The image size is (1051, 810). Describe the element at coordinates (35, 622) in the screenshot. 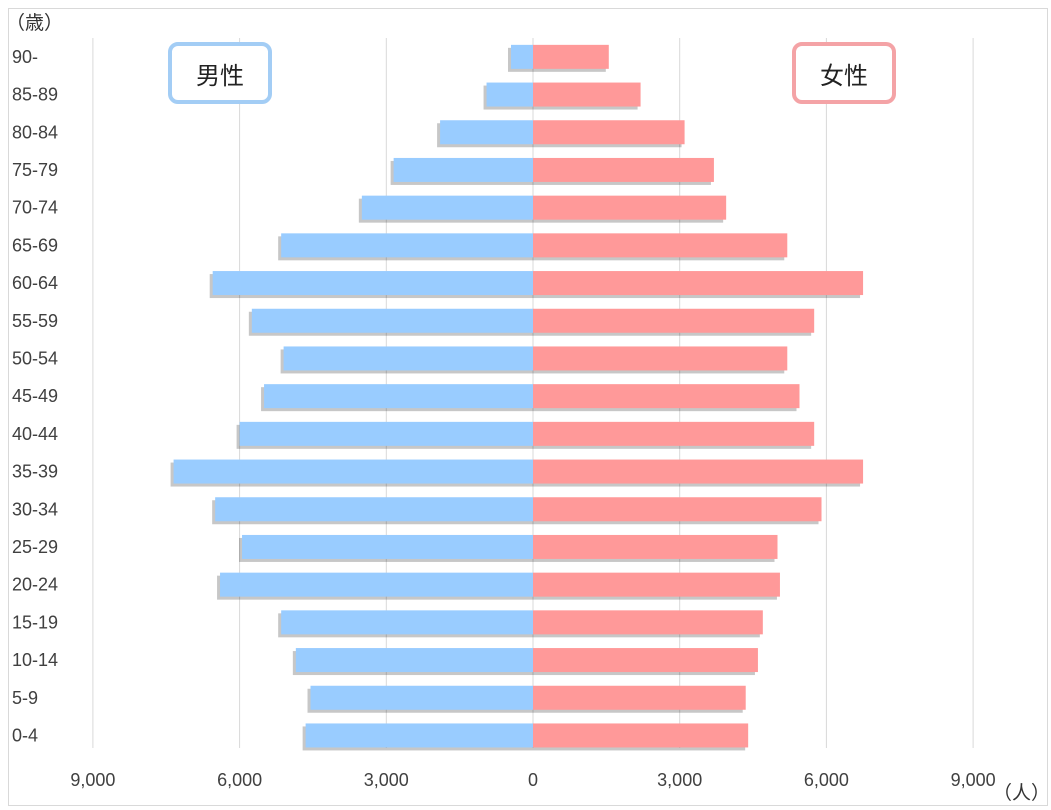

I see `y-tick-label: 15-19` at that location.